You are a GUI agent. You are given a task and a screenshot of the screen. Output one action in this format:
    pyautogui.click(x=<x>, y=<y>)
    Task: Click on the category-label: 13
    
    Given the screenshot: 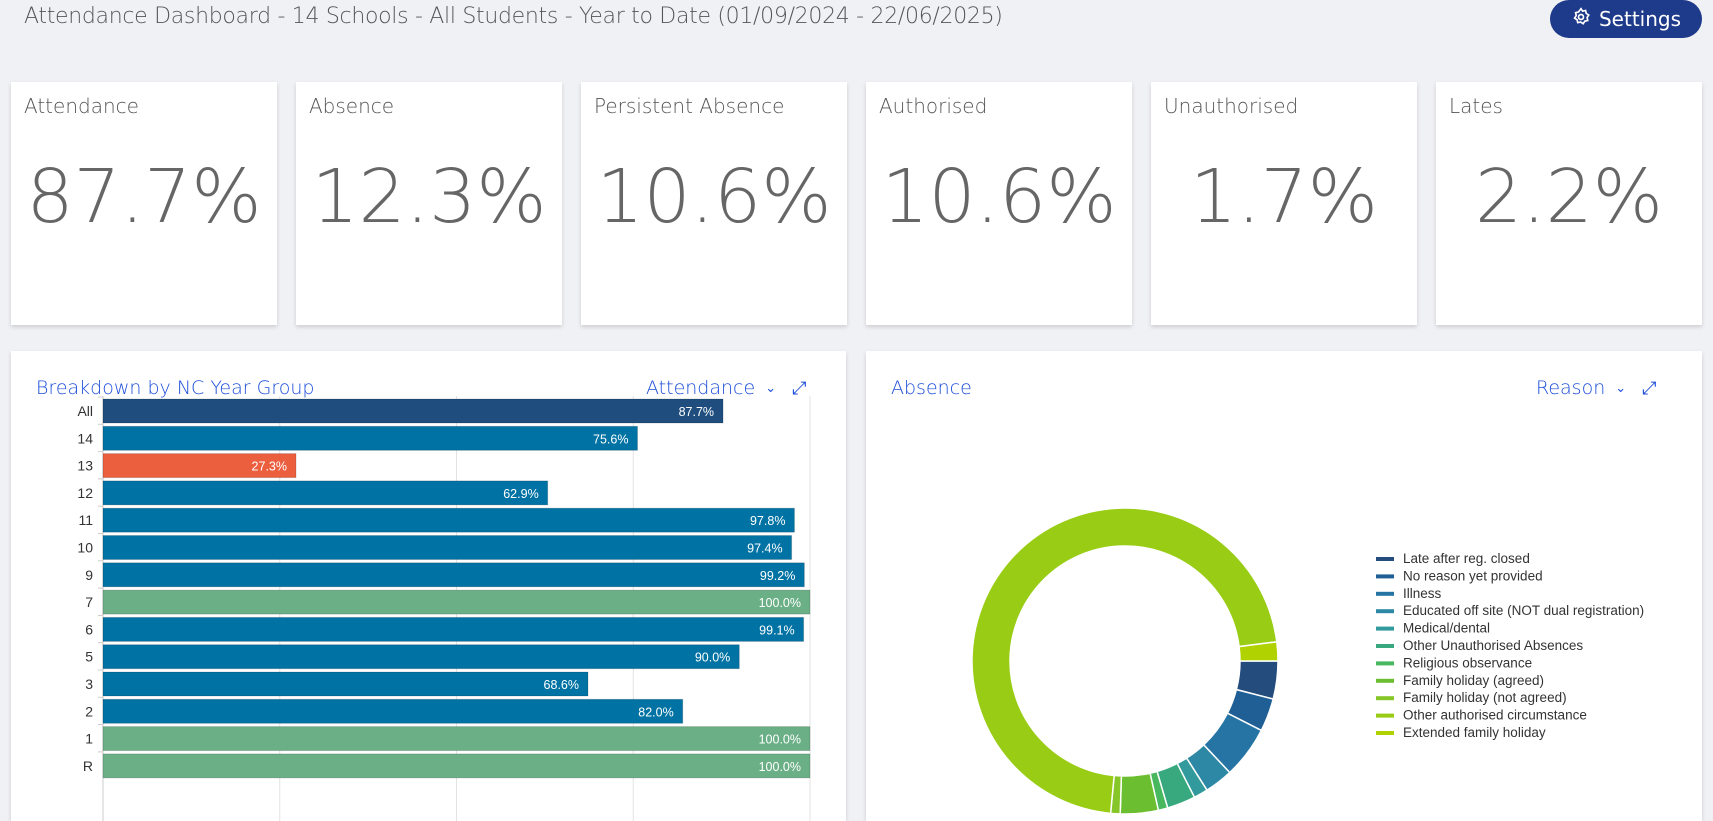 What is the action you would take?
    pyautogui.click(x=85, y=466)
    